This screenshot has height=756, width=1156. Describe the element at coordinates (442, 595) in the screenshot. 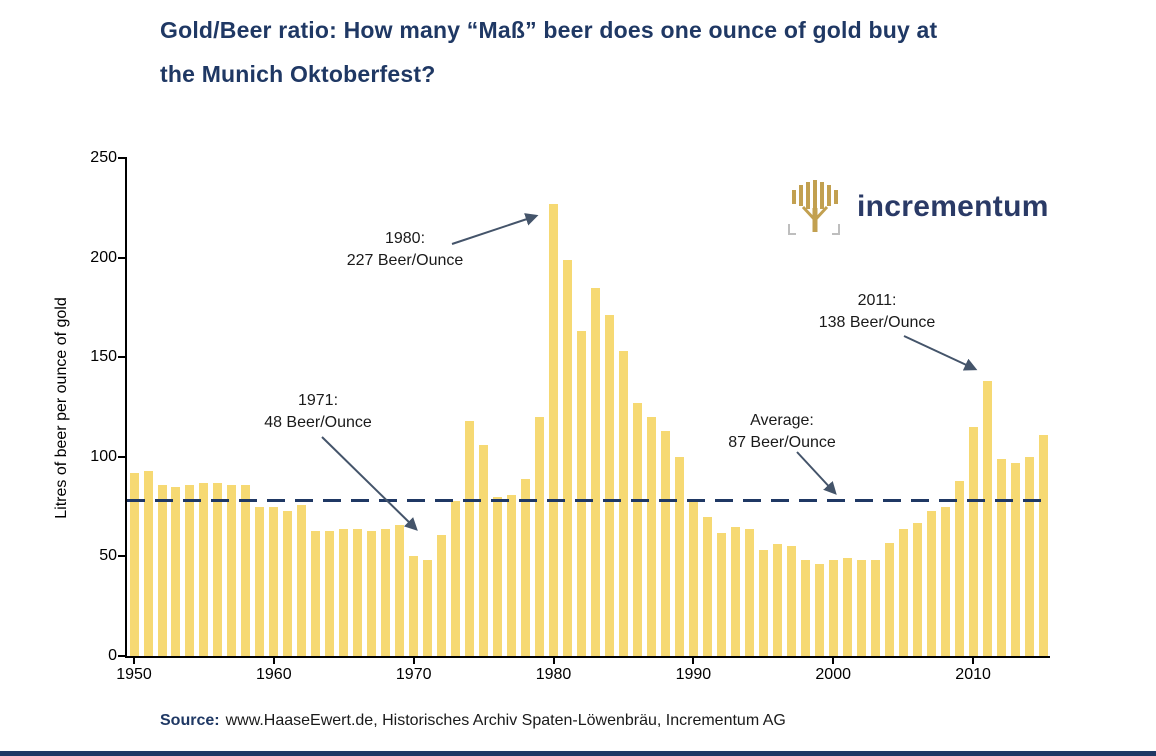

I see `bar-1972` at that location.